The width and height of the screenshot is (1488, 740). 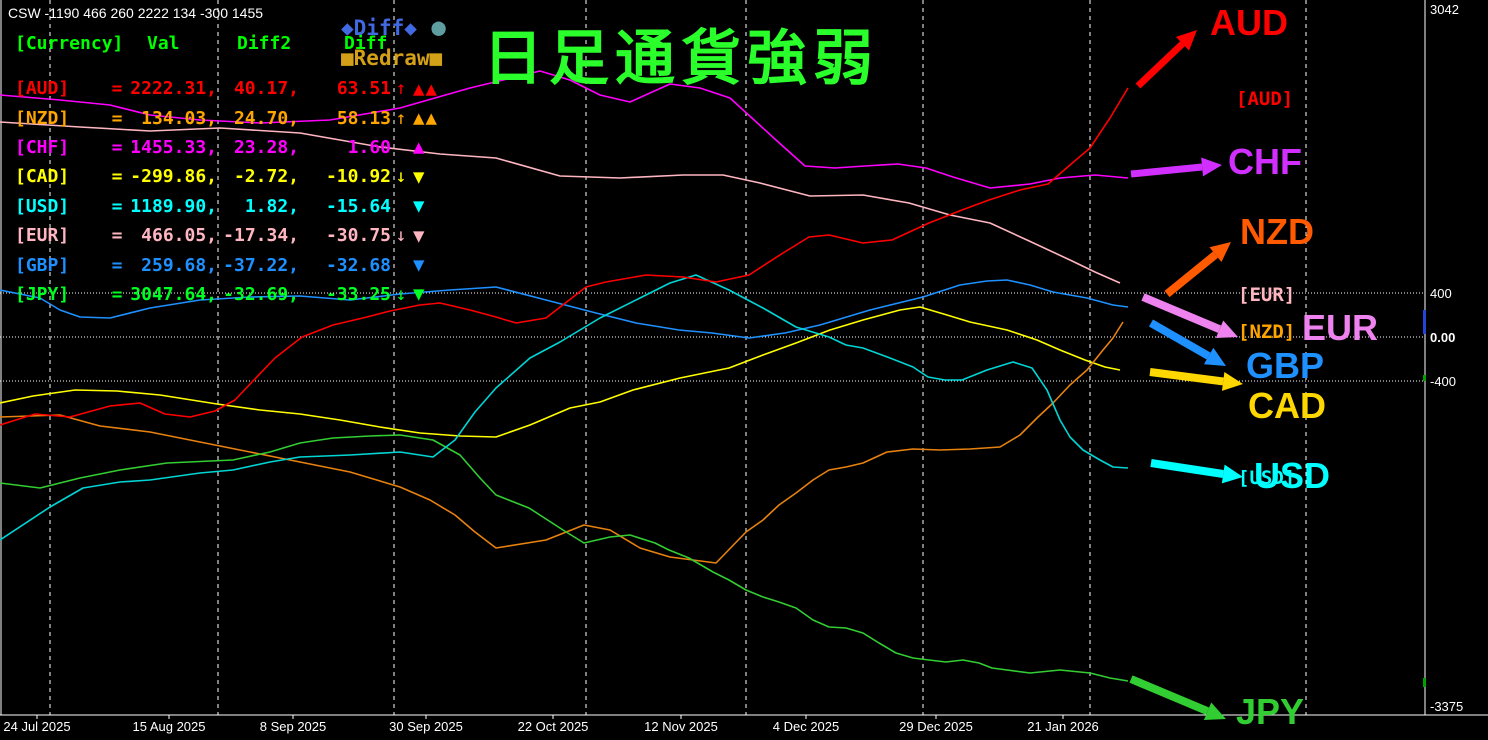 I want to click on jpy-arrow-icon, so click(x=1169, y=695).